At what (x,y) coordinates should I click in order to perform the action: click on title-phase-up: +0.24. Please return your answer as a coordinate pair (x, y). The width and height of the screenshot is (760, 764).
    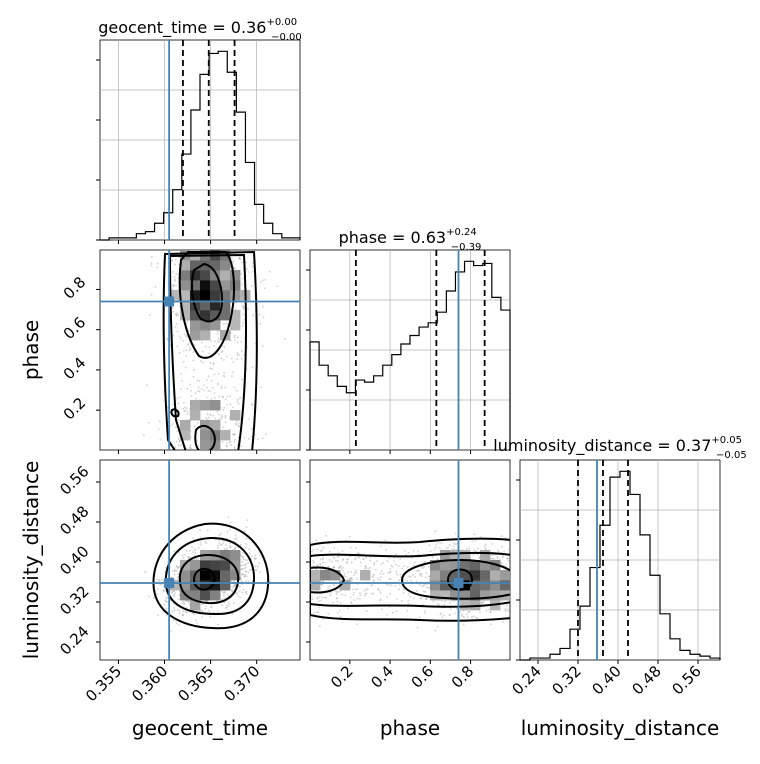
    Looking at the image, I should click on (461, 232).